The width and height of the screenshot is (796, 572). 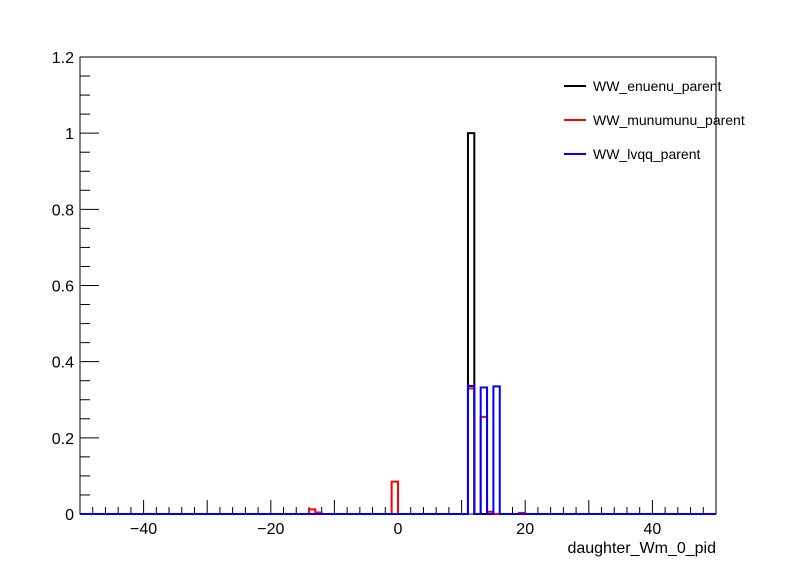 What do you see at coordinates (653, 529) in the screenshot?
I see `x-tick-label: 40` at bounding box center [653, 529].